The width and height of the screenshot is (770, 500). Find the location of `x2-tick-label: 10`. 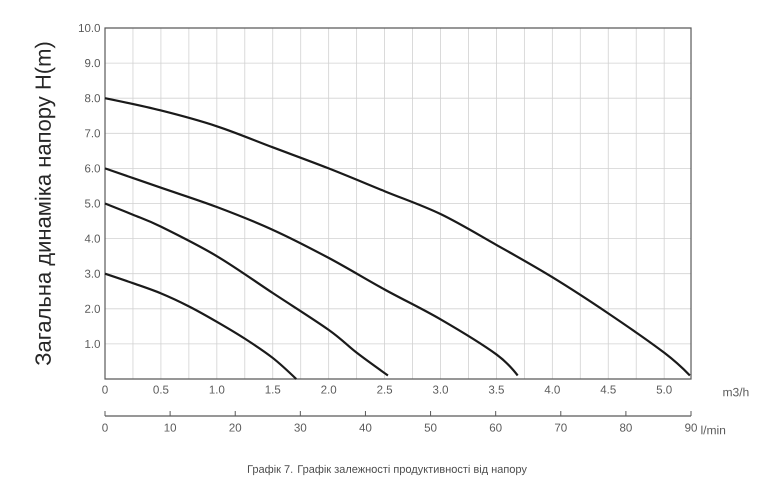

x2-tick-label: 10 is located at coordinates (170, 428).